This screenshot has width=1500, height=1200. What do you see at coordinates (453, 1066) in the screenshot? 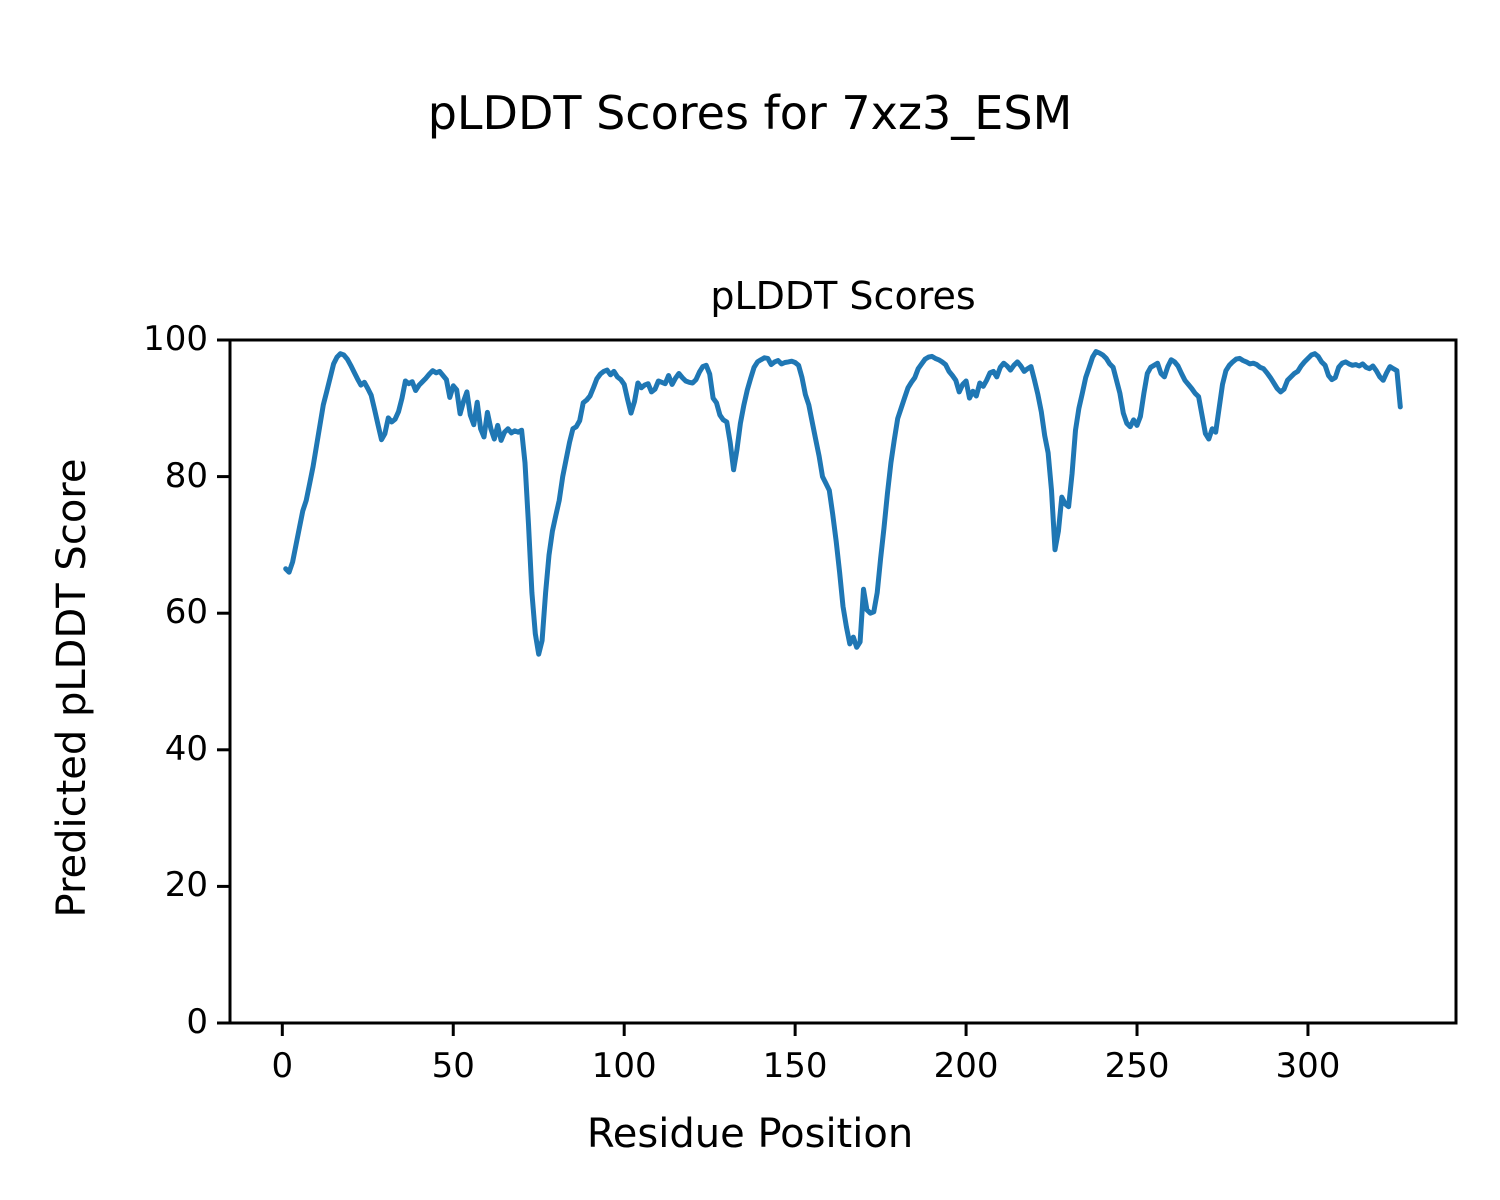
I see `x-tick-label: 50` at bounding box center [453, 1066].